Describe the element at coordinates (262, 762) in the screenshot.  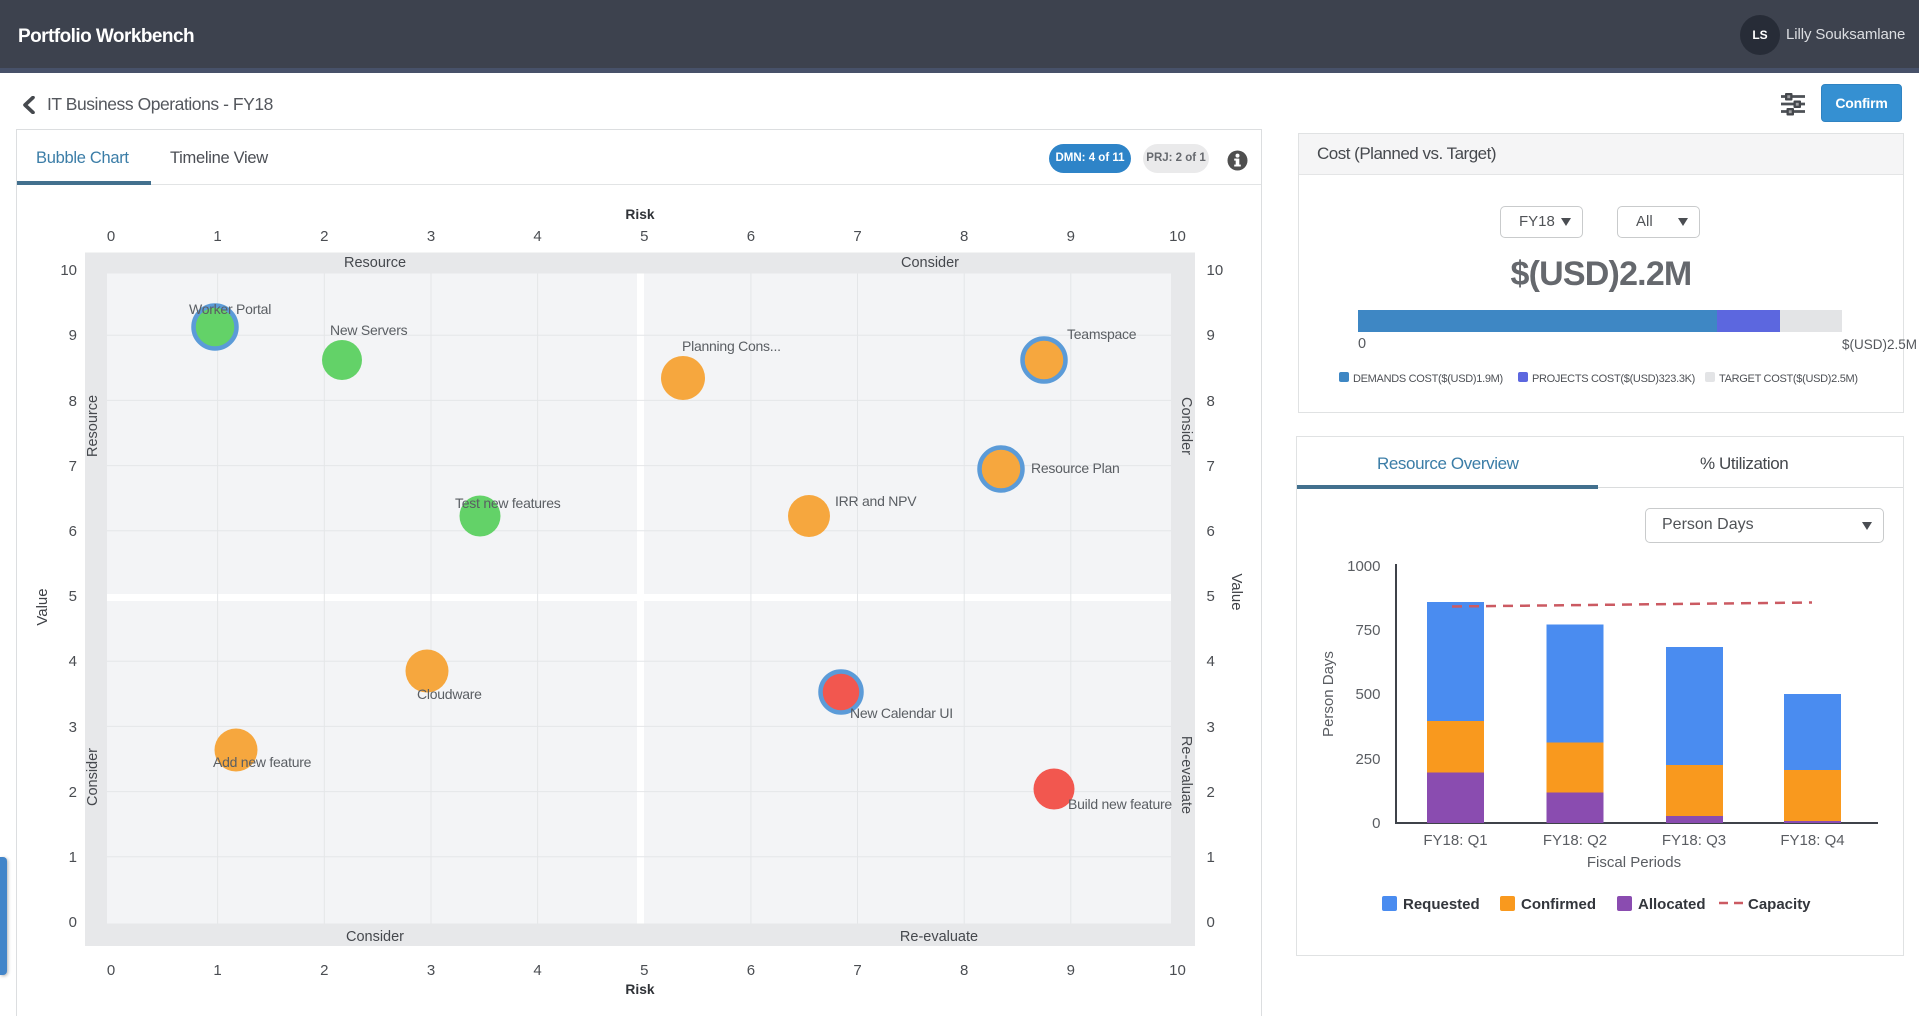
I see `svg-text: Add new feature` at that location.